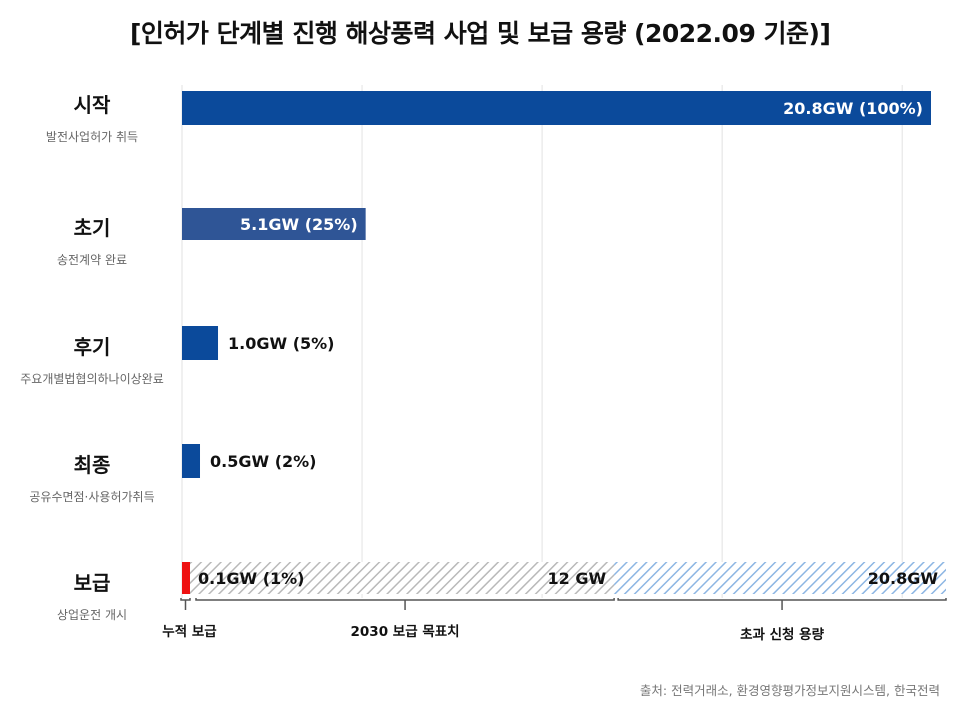  What do you see at coordinates (92, 497) in the screenshot?
I see `category-description: 공유수면점·사용허가취득` at bounding box center [92, 497].